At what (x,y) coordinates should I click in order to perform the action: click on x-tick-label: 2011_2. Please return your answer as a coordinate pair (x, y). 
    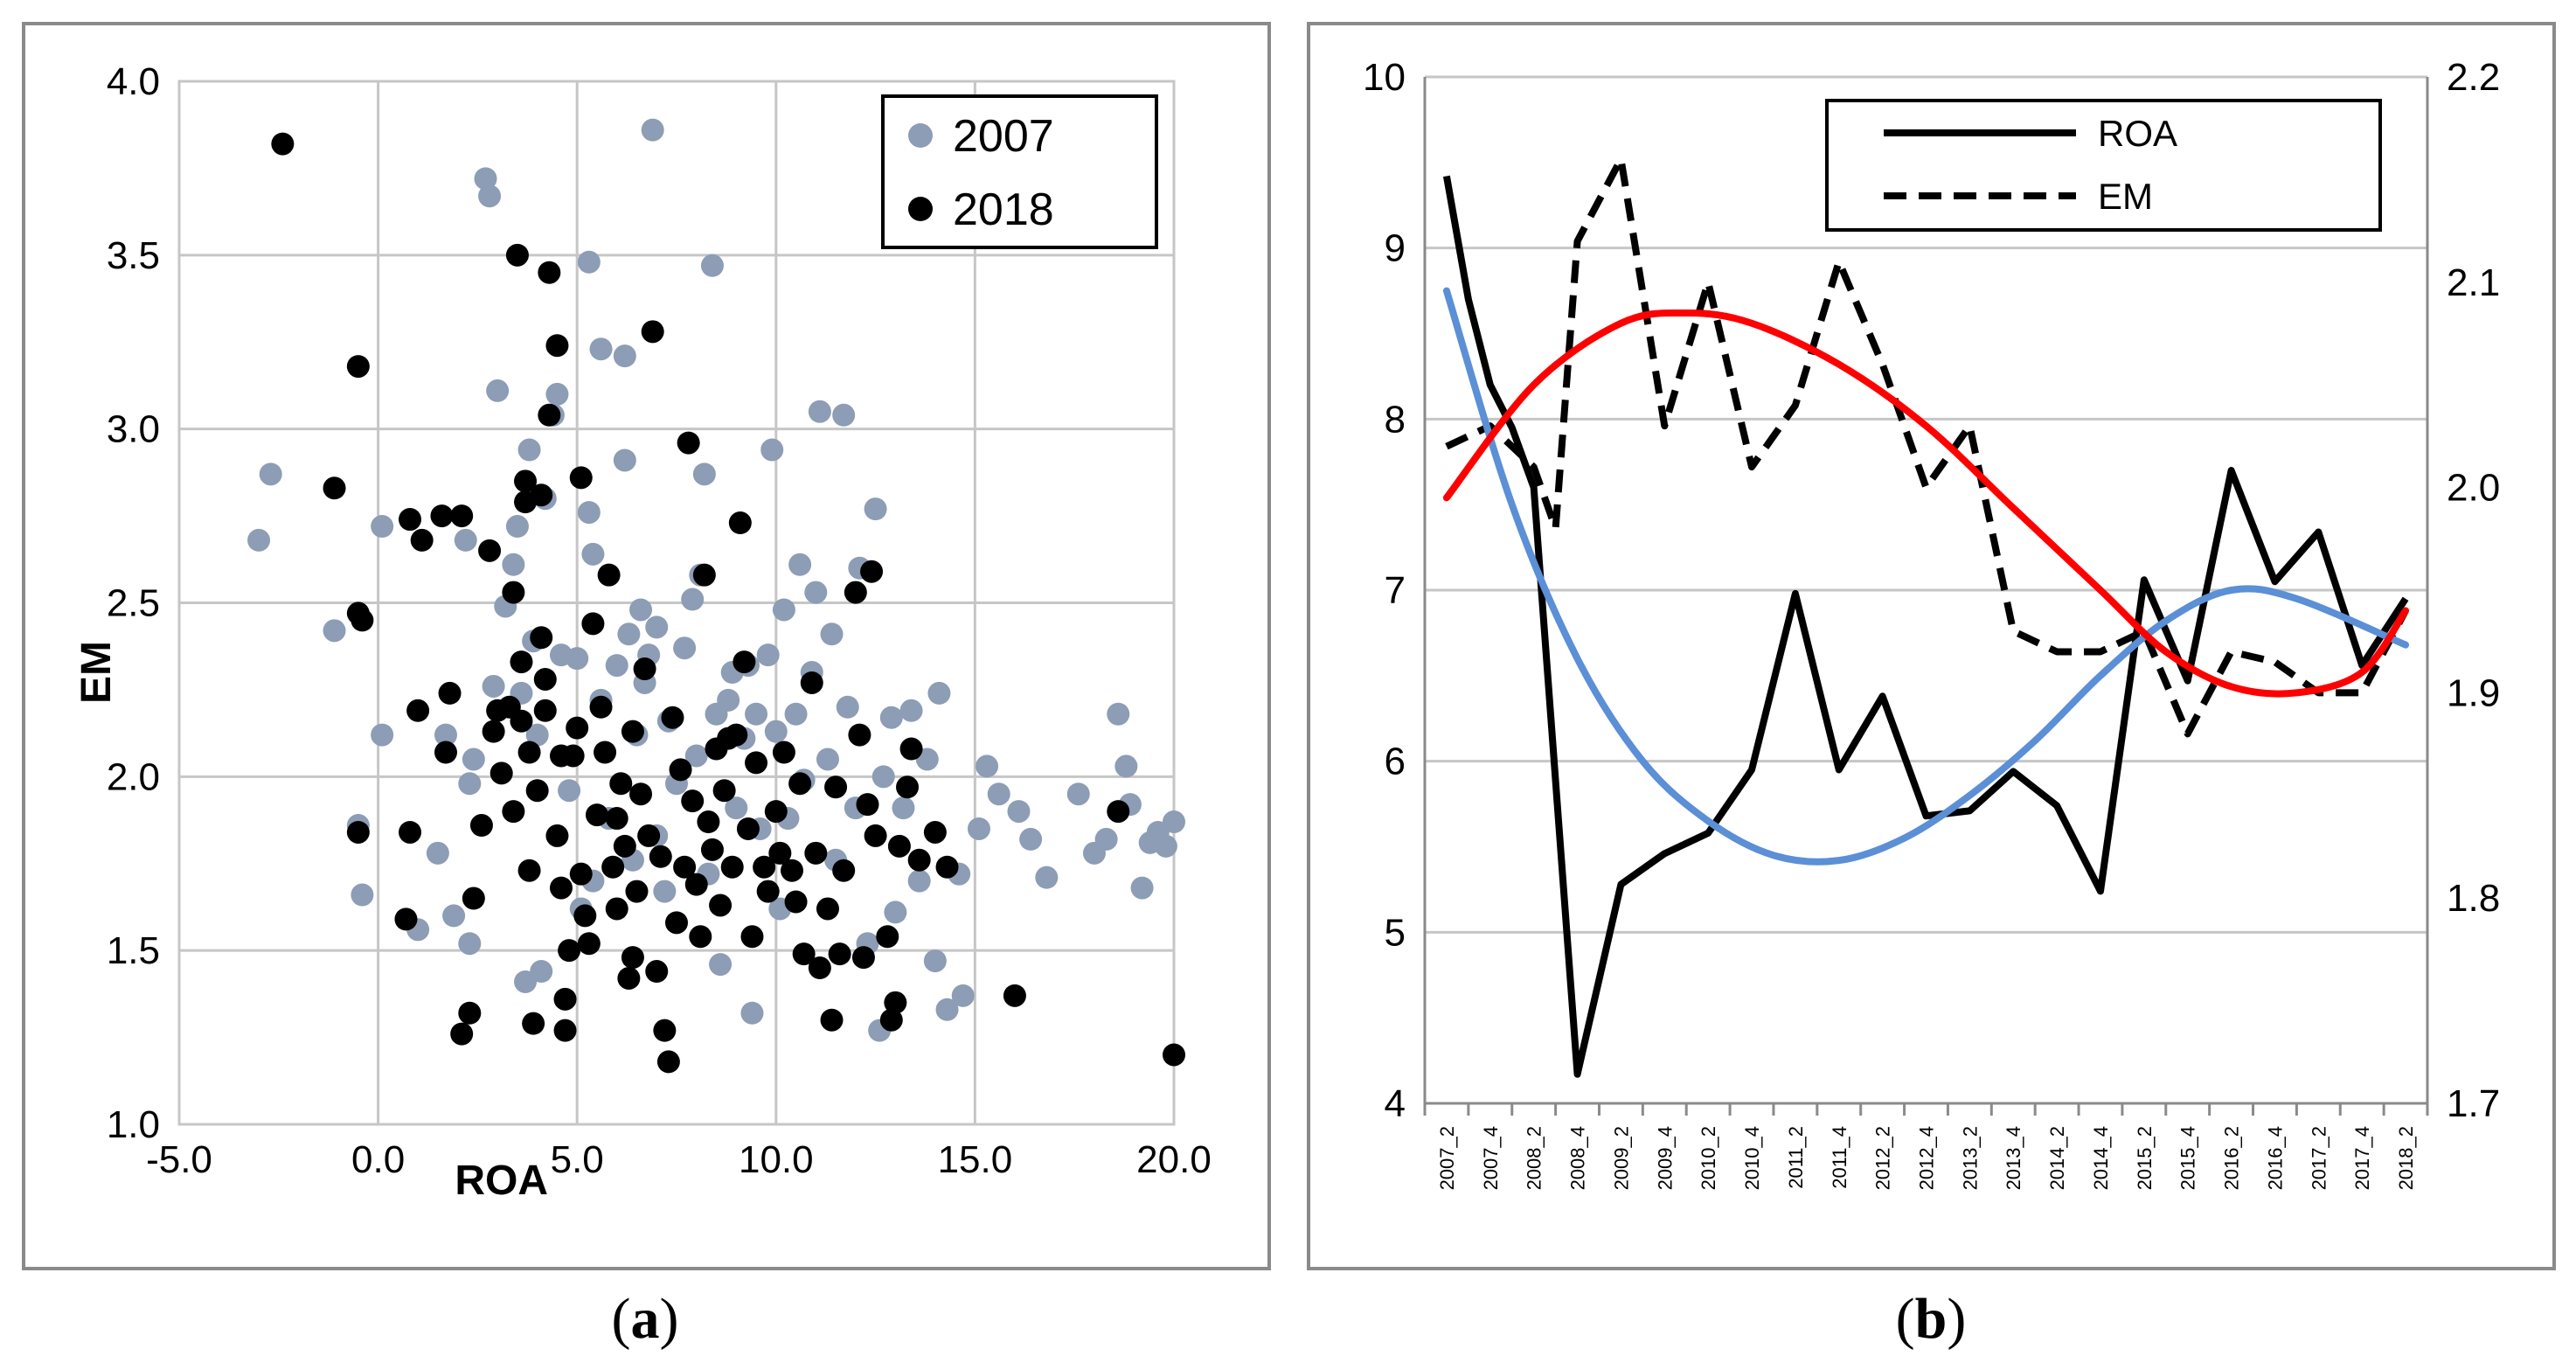
    Looking at the image, I should click on (1796, 1158).